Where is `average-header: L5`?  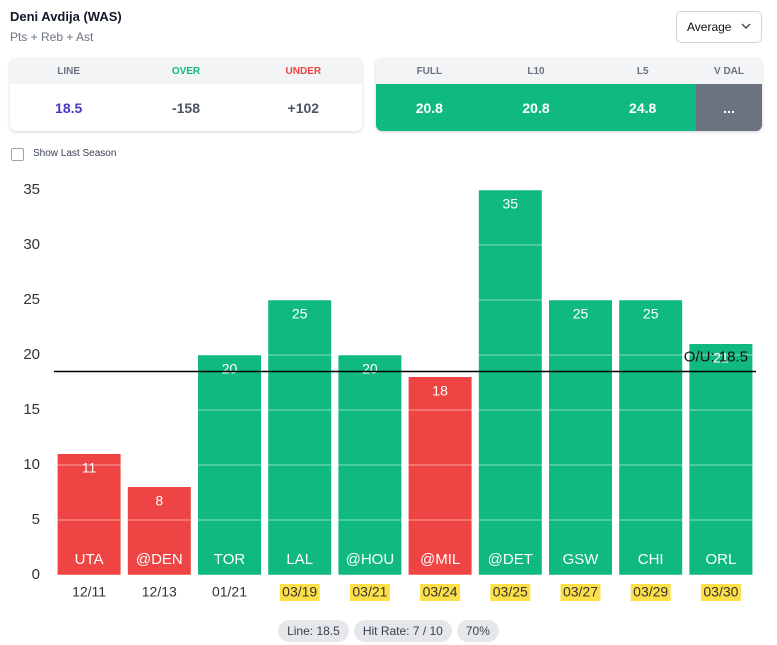
average-header: L5 is located at coordinates (643, 71).